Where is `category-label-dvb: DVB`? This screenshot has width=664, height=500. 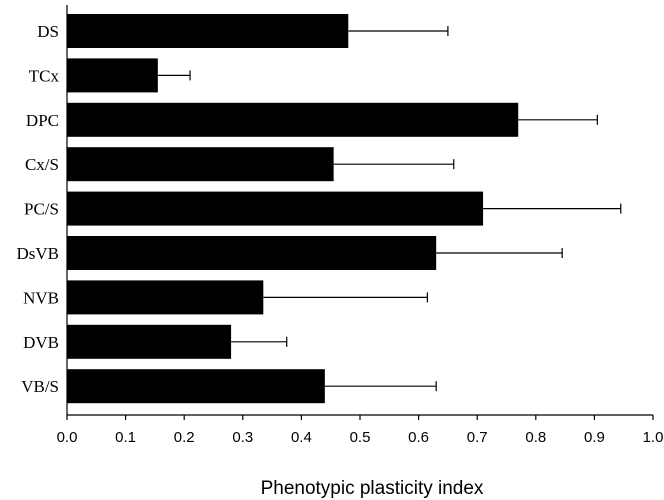 category-label-dvb: DVB is located at coordinates (41, 342).